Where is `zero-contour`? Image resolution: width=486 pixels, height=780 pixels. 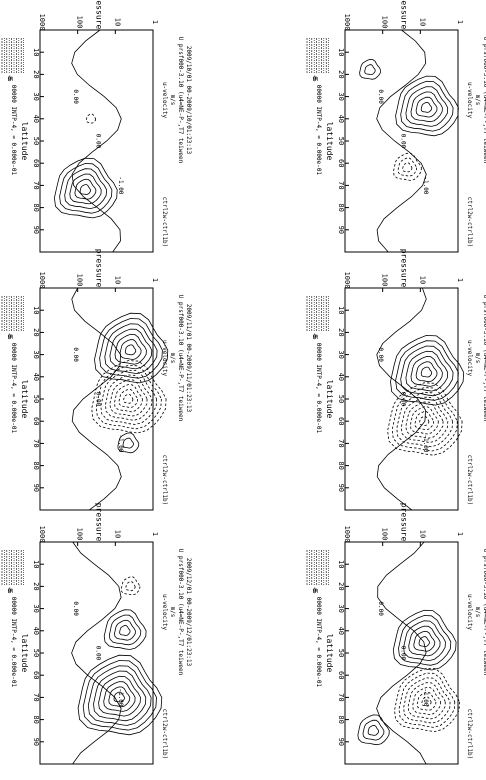
zero-contour is located at coordinates (401, 653).